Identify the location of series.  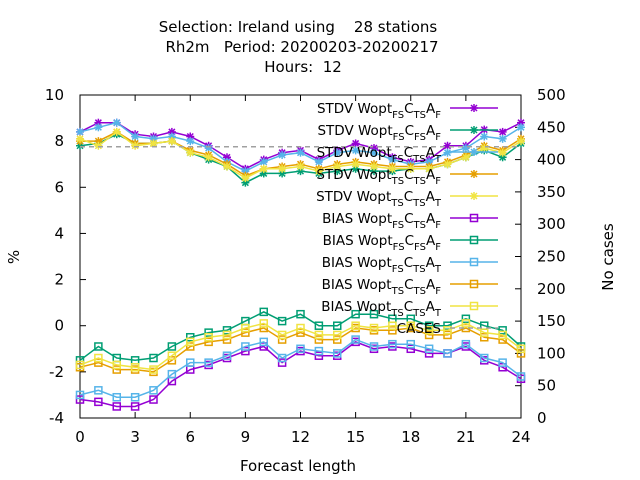
(300, 155).